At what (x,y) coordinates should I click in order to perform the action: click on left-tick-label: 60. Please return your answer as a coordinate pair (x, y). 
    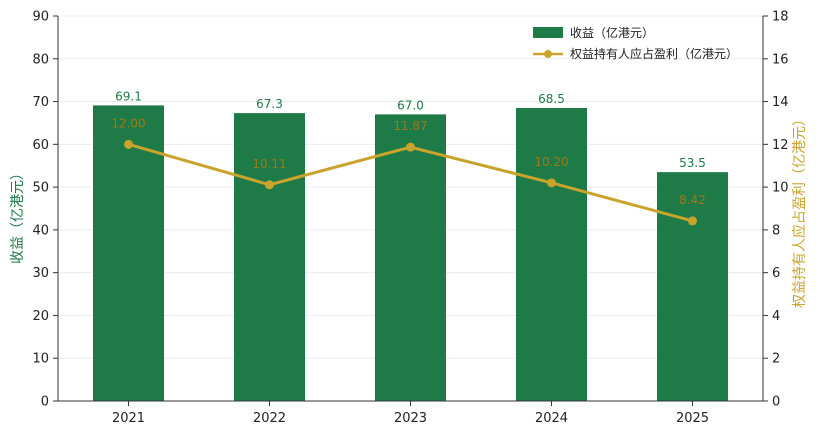
    Looking at the image, I should click on (40, 145).